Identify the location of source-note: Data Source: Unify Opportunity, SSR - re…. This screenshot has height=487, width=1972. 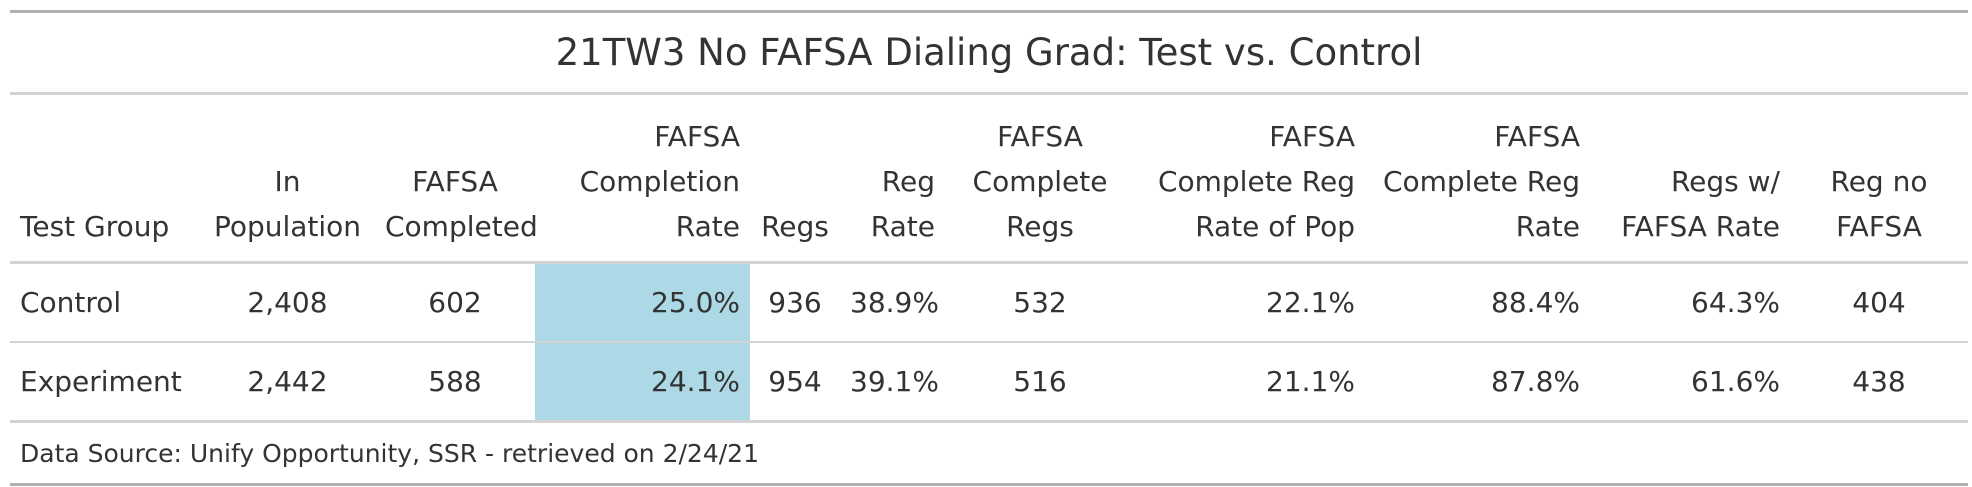
(989, 453).